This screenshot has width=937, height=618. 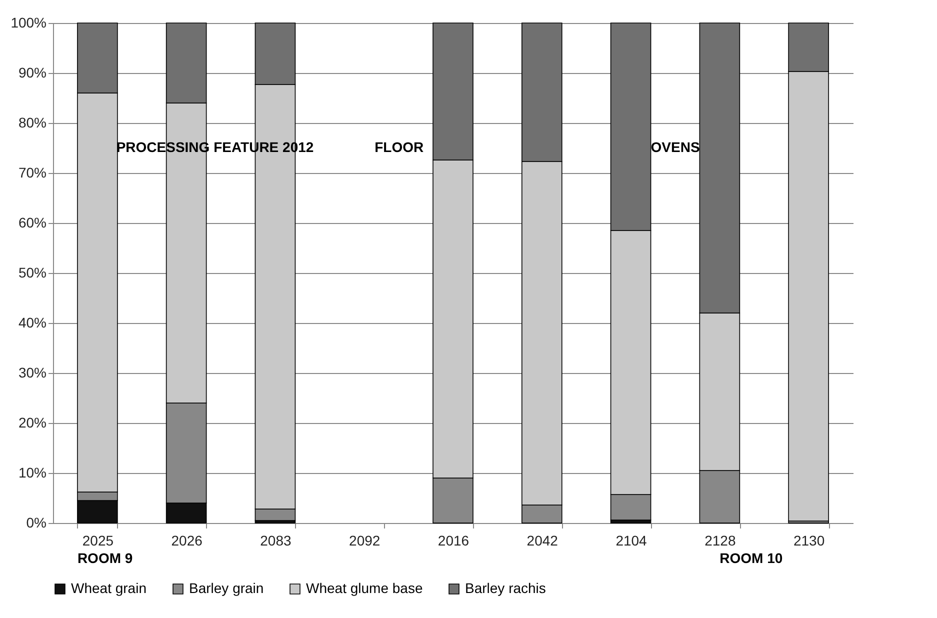 What do you see at coordinates (32, 422) in the screenshot?
I see `y-tick-label: 20%` at bounding box center [32, 422].